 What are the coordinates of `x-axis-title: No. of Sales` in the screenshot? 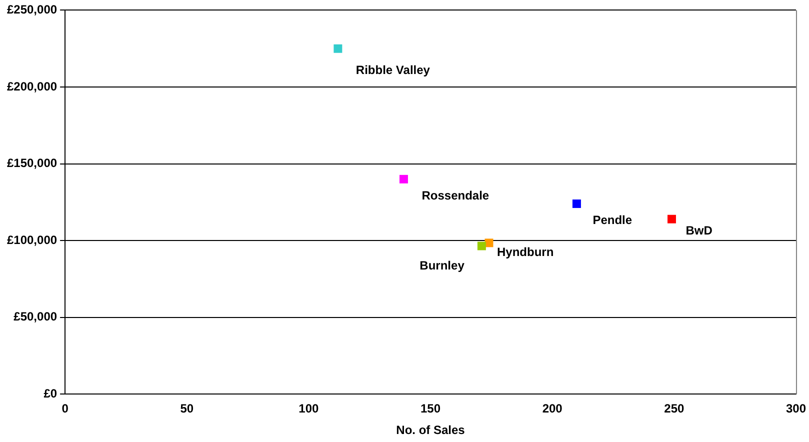 It's located at (431, 430).